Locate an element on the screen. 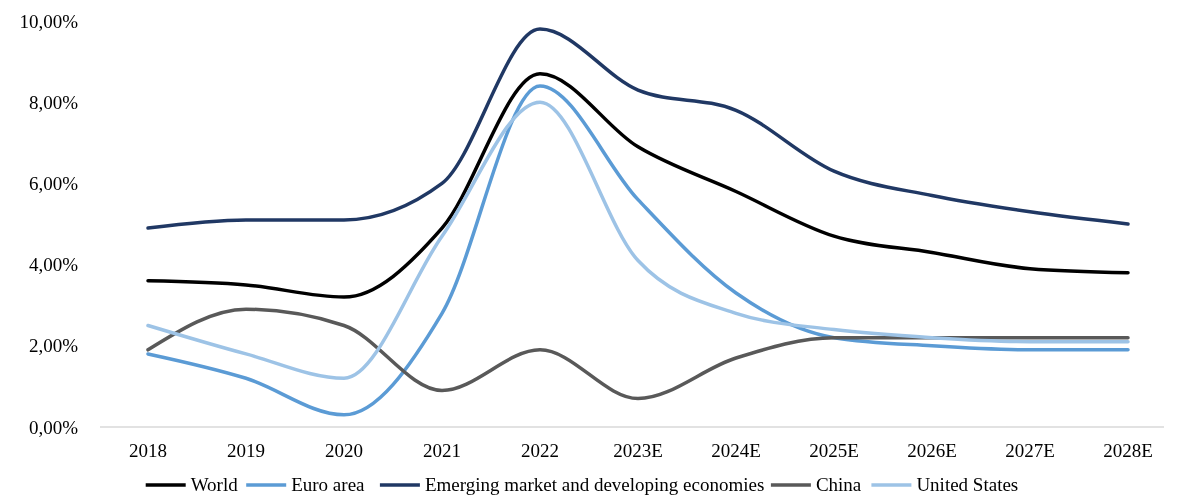 Image resolution: width=1184 pixels, height=503 pixels. x-tick-label: 2023E is located at coordinates (638, 450).